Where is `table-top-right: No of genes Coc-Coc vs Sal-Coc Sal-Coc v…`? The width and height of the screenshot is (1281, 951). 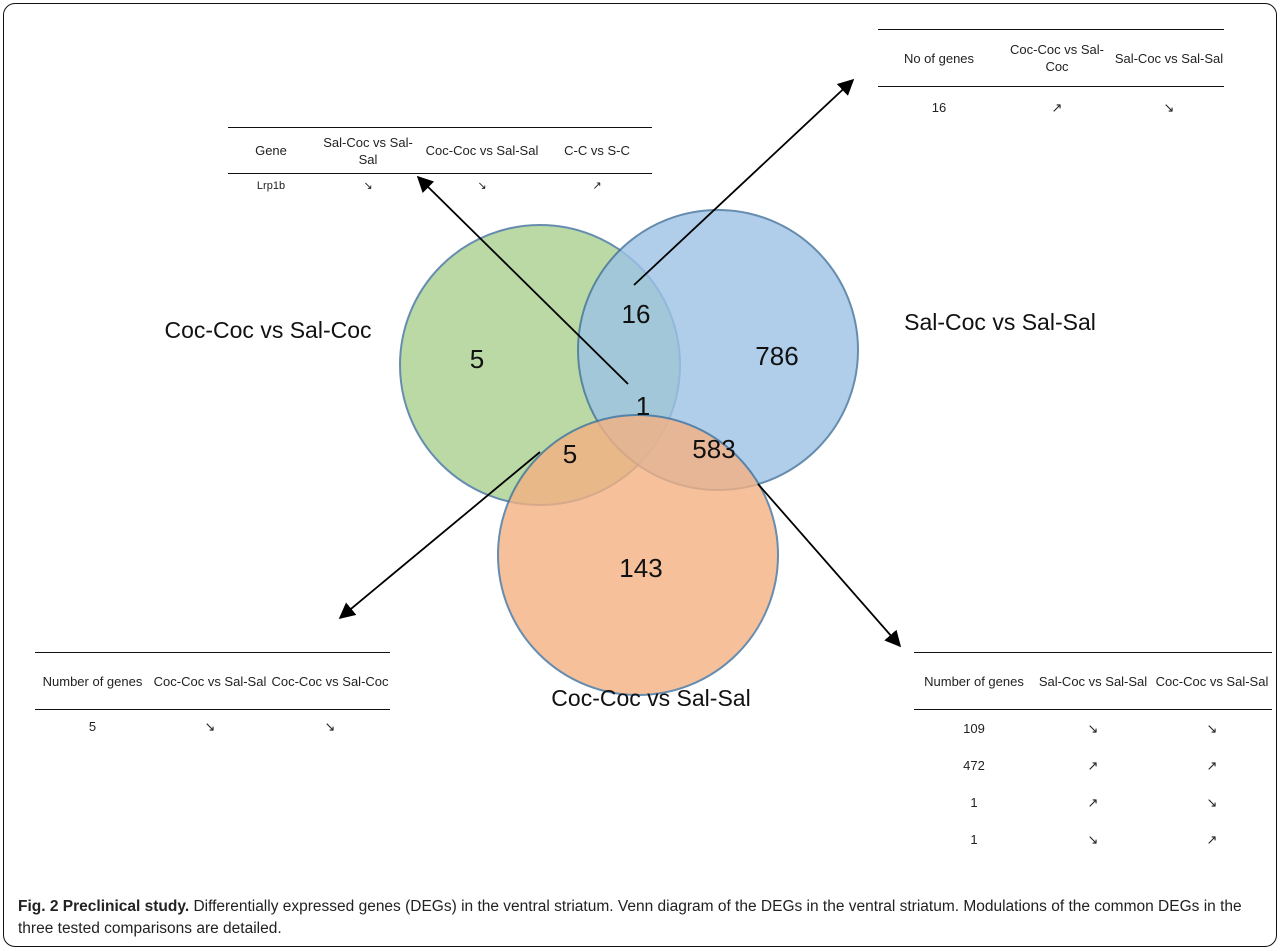 table-top-right: No of genes Coc-Coc vs Sal-Coc Sal-Coc v… is located at coordinates (1051, 78).